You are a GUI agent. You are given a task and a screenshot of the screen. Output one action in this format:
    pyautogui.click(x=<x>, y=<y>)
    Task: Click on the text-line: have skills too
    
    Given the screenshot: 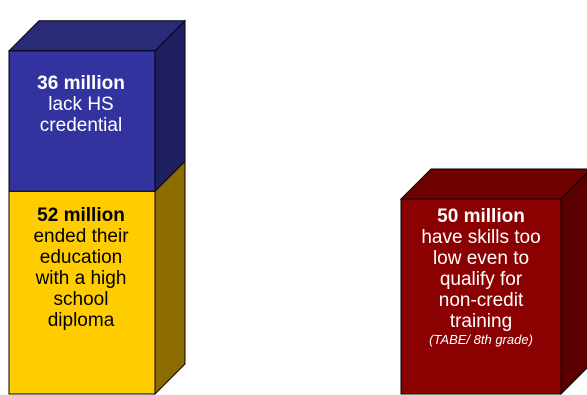 What is the action you would take?
    pyautogui.click(x=481, y=237)
    